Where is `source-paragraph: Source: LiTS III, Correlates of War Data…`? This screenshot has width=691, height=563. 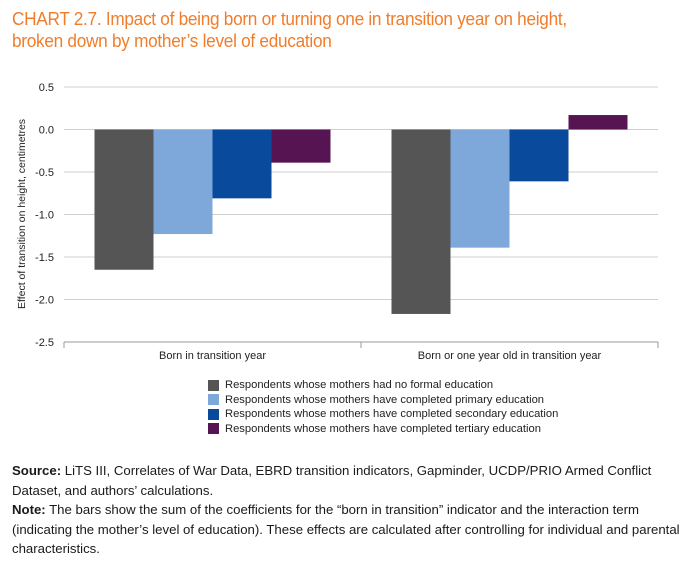
source-paragraph: Source: LiTS III, Correlates of War Data… is located at coordinates (348, 480).